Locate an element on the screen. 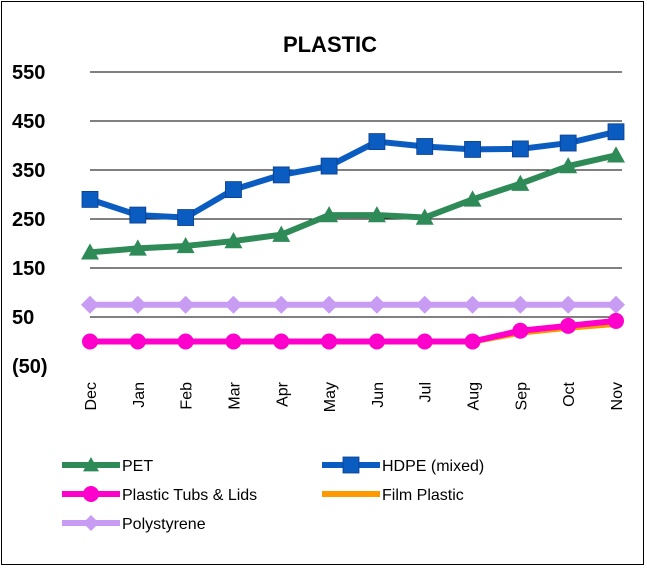  y-tick-label: 150 is located at coordinates (28, 269).